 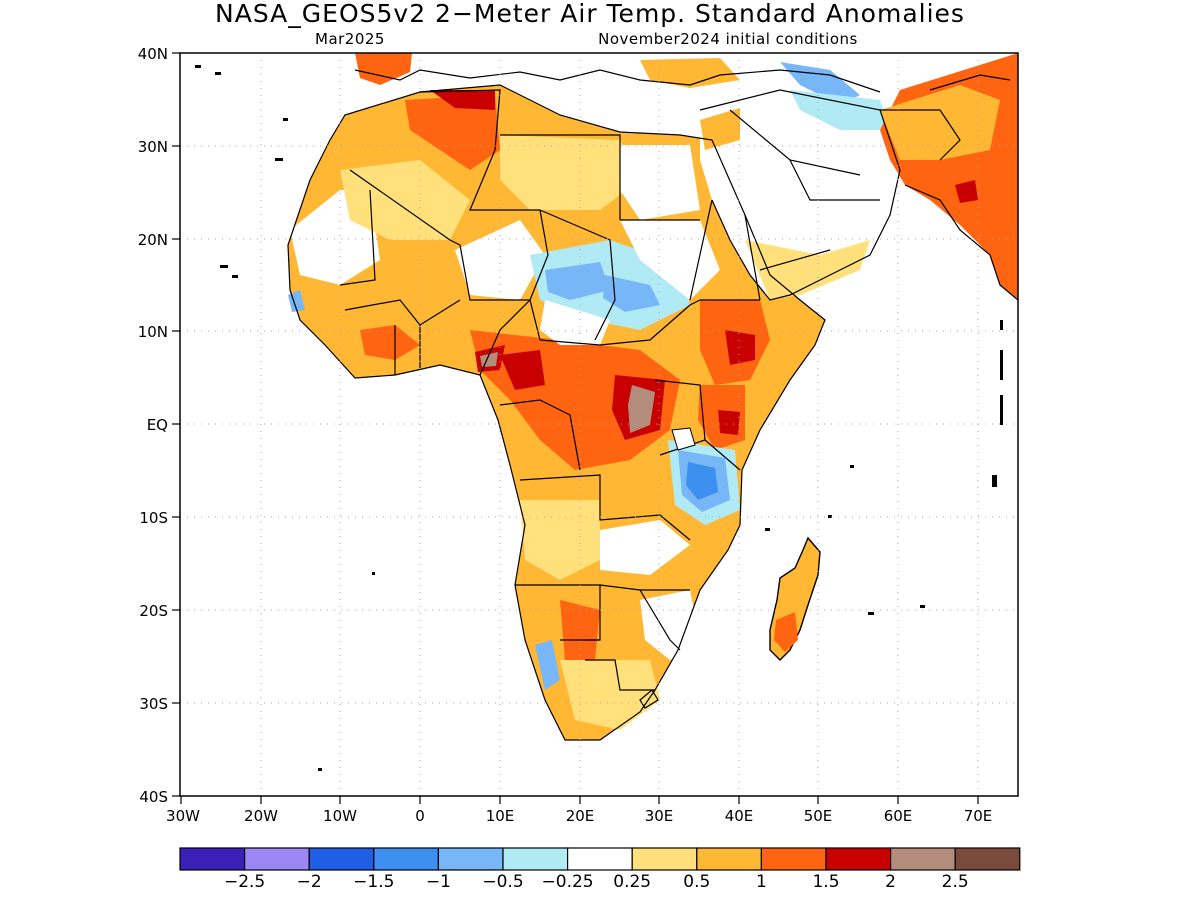 I want to click on arabia-warm-fringe, so click(x=807, y=270).